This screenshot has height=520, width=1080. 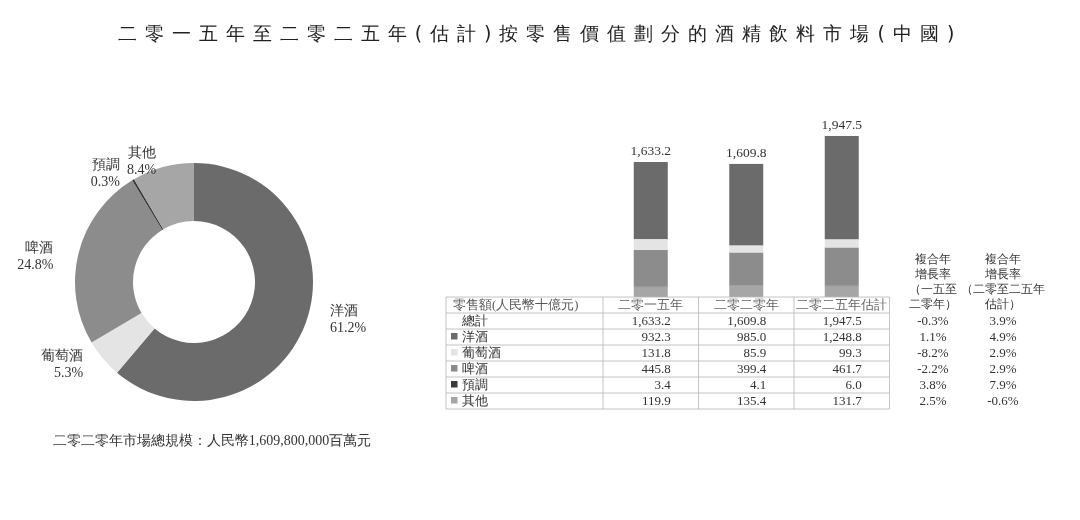 What do you see at coordinates (105, 164) in the screenshot?
I see `slice-label: 預調` at bounding box center [105, 164].